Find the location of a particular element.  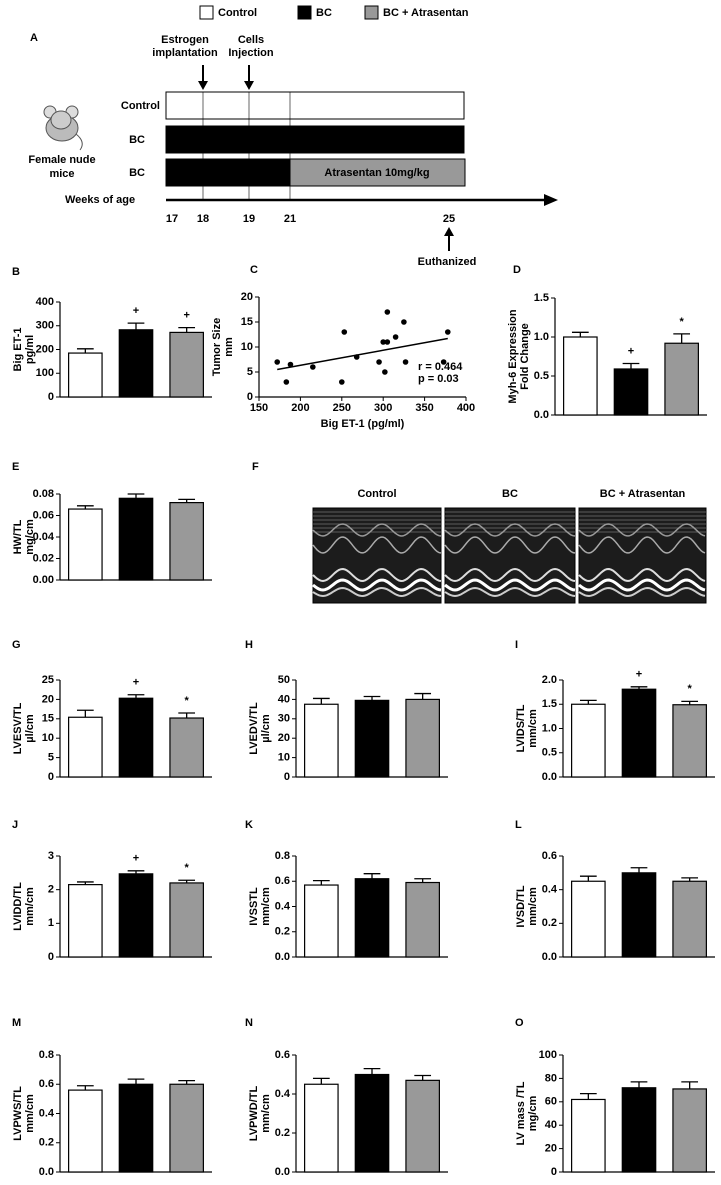

treatment-label: Atrasentan 10mg/kg is located at coordinates (376, 173).